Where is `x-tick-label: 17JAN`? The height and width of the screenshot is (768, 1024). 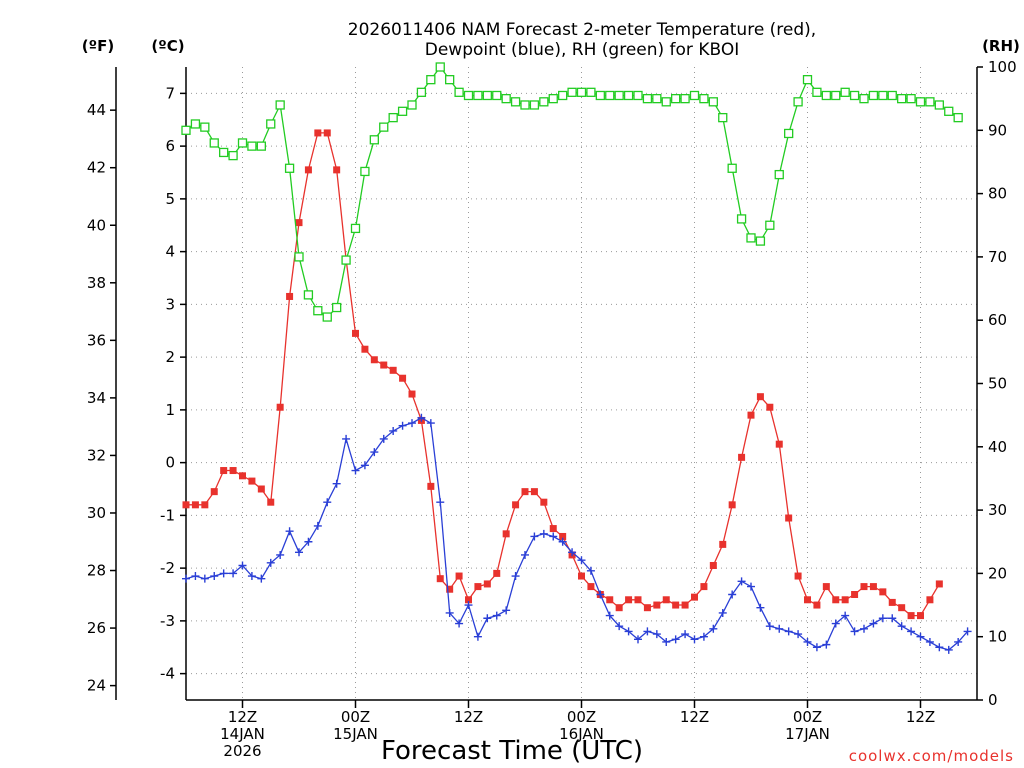
x-tick-label: 17JAN is located at coordinates (807, 734).